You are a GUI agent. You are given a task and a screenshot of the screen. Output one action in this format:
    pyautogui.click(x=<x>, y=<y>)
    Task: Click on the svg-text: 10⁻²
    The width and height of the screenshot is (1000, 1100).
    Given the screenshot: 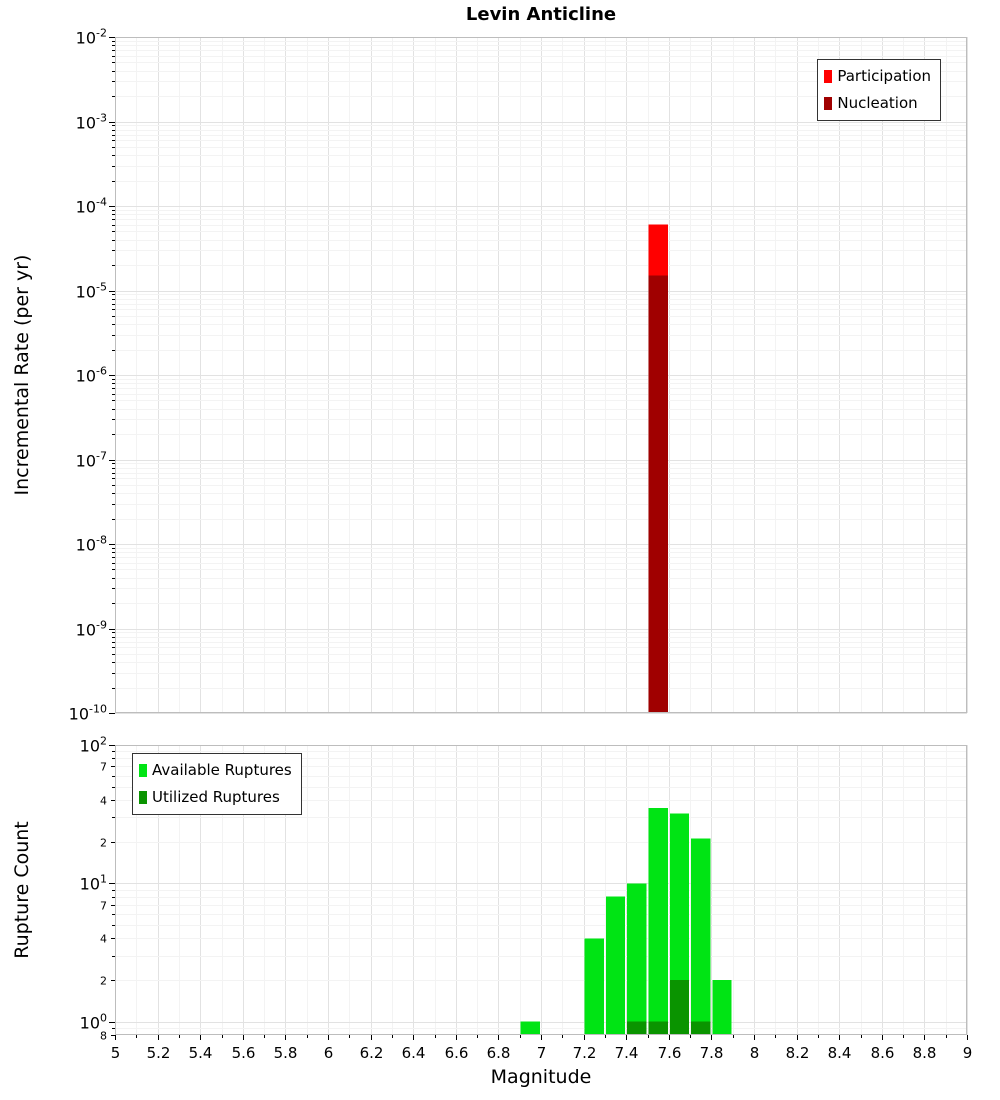 What is the action you would take?
    pyautogui.click(x=91, y=37)
    